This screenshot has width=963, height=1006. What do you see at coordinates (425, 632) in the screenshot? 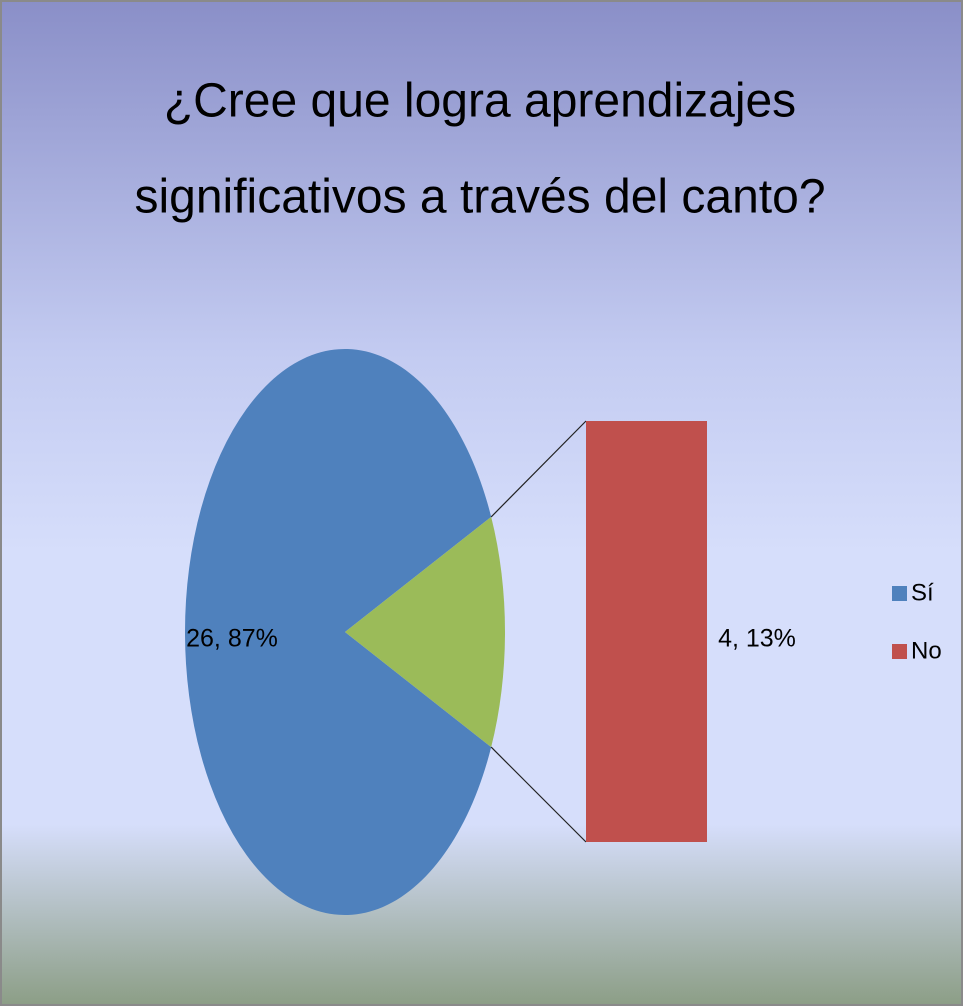
I see `pie-slice-split` at bounding box center [425, 632].